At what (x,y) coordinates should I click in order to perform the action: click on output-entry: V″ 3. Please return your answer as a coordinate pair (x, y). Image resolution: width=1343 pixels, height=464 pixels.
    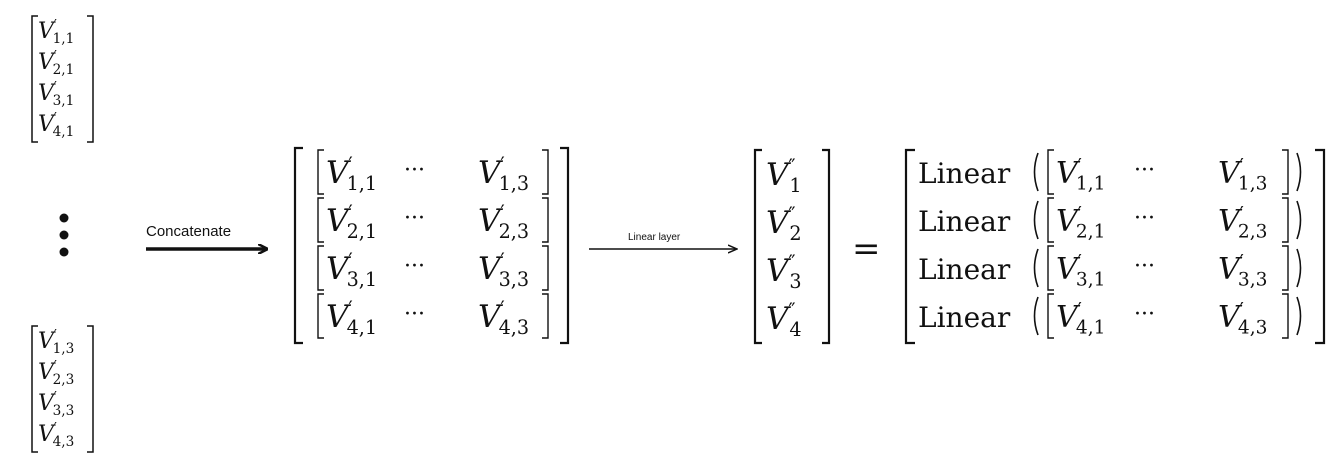
    Looking at the image, I should click on (784, 272).